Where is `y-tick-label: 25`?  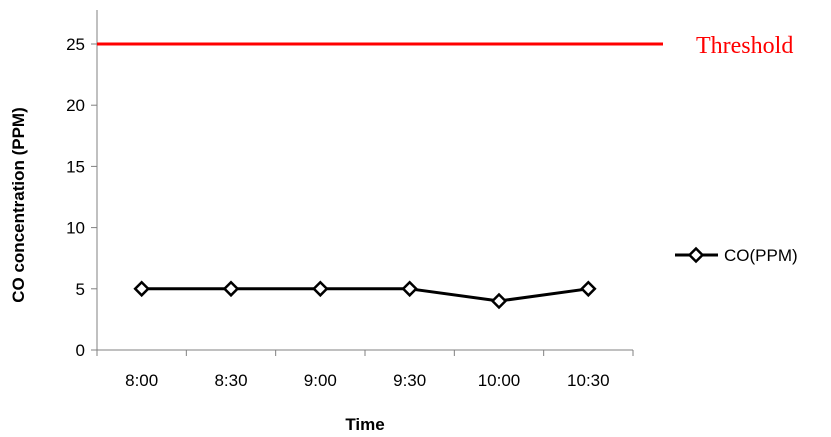 y-tick-label: 25 is located at coordinates (75, 44).